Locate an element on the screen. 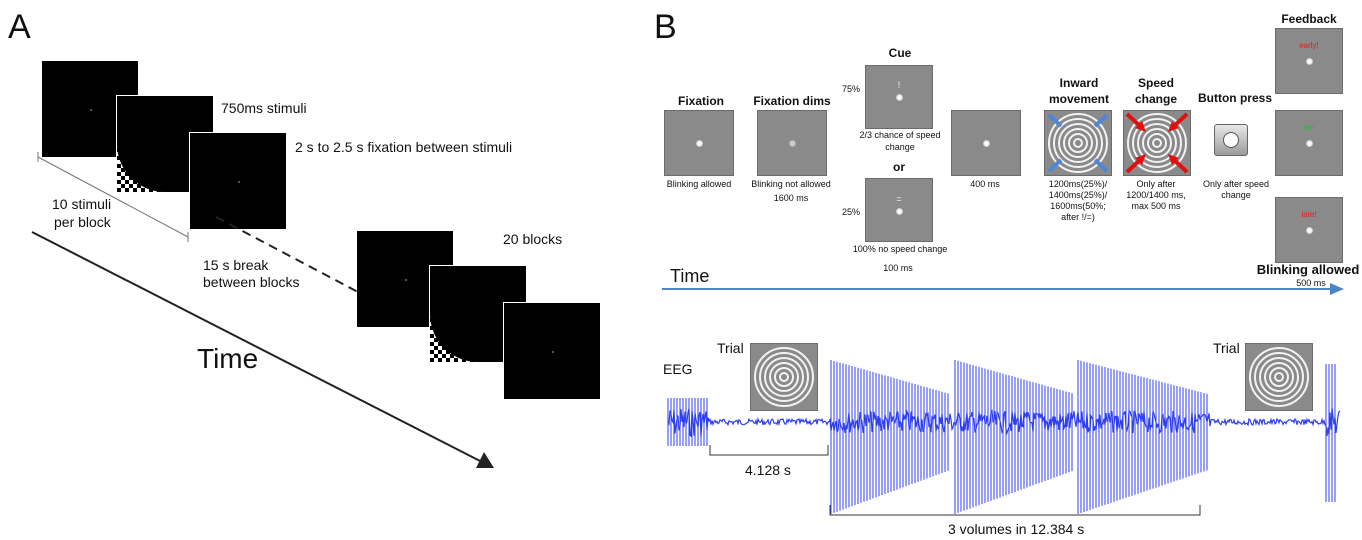 The width and height of the screenshot is (1362, 540). cue-or-label: or is located at coordinates (899, 167).